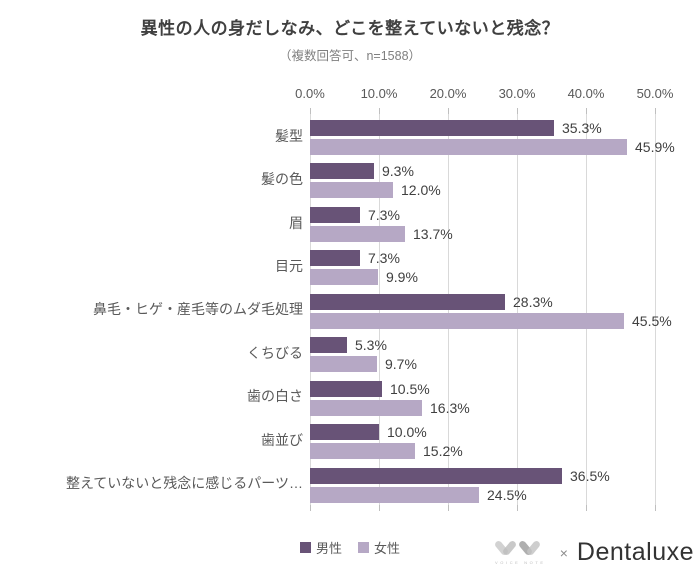  What do you see at coordinates (310, 93) in the screenshot?
I see `x-axis-tick-label: 0.0%` at bounding box center [310, 93].